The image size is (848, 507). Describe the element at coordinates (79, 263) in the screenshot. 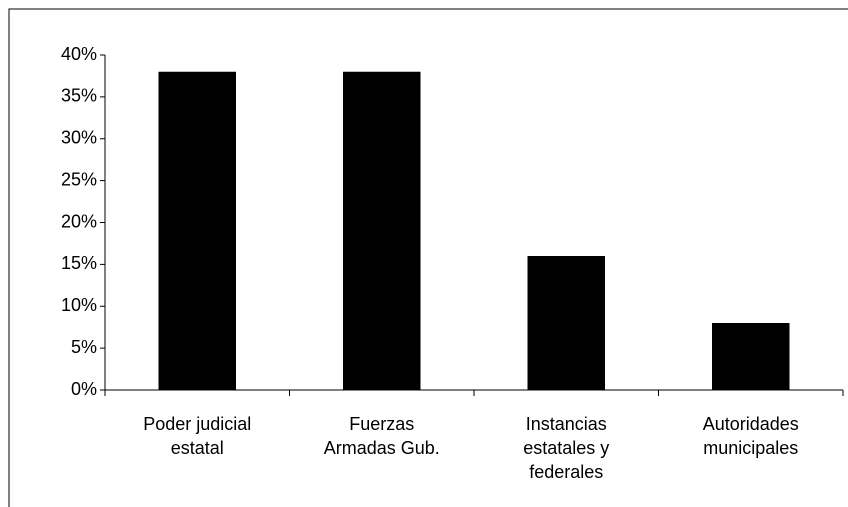

I see `y-tick-label: 15%` at that location.